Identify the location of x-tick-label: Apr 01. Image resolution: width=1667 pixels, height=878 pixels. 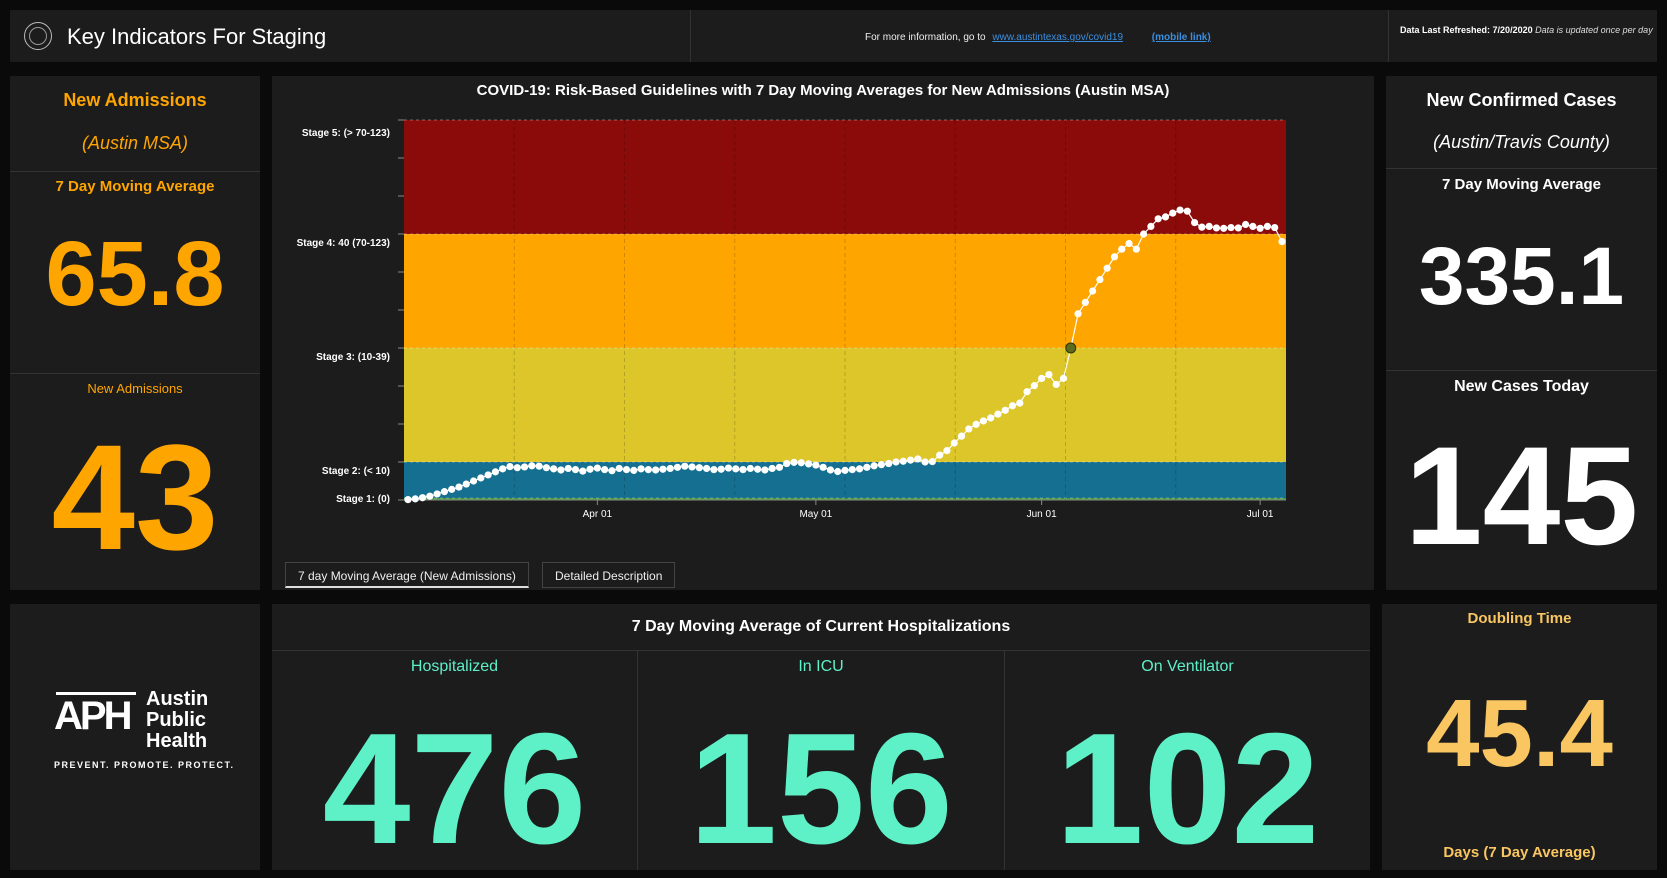
(598, 514).